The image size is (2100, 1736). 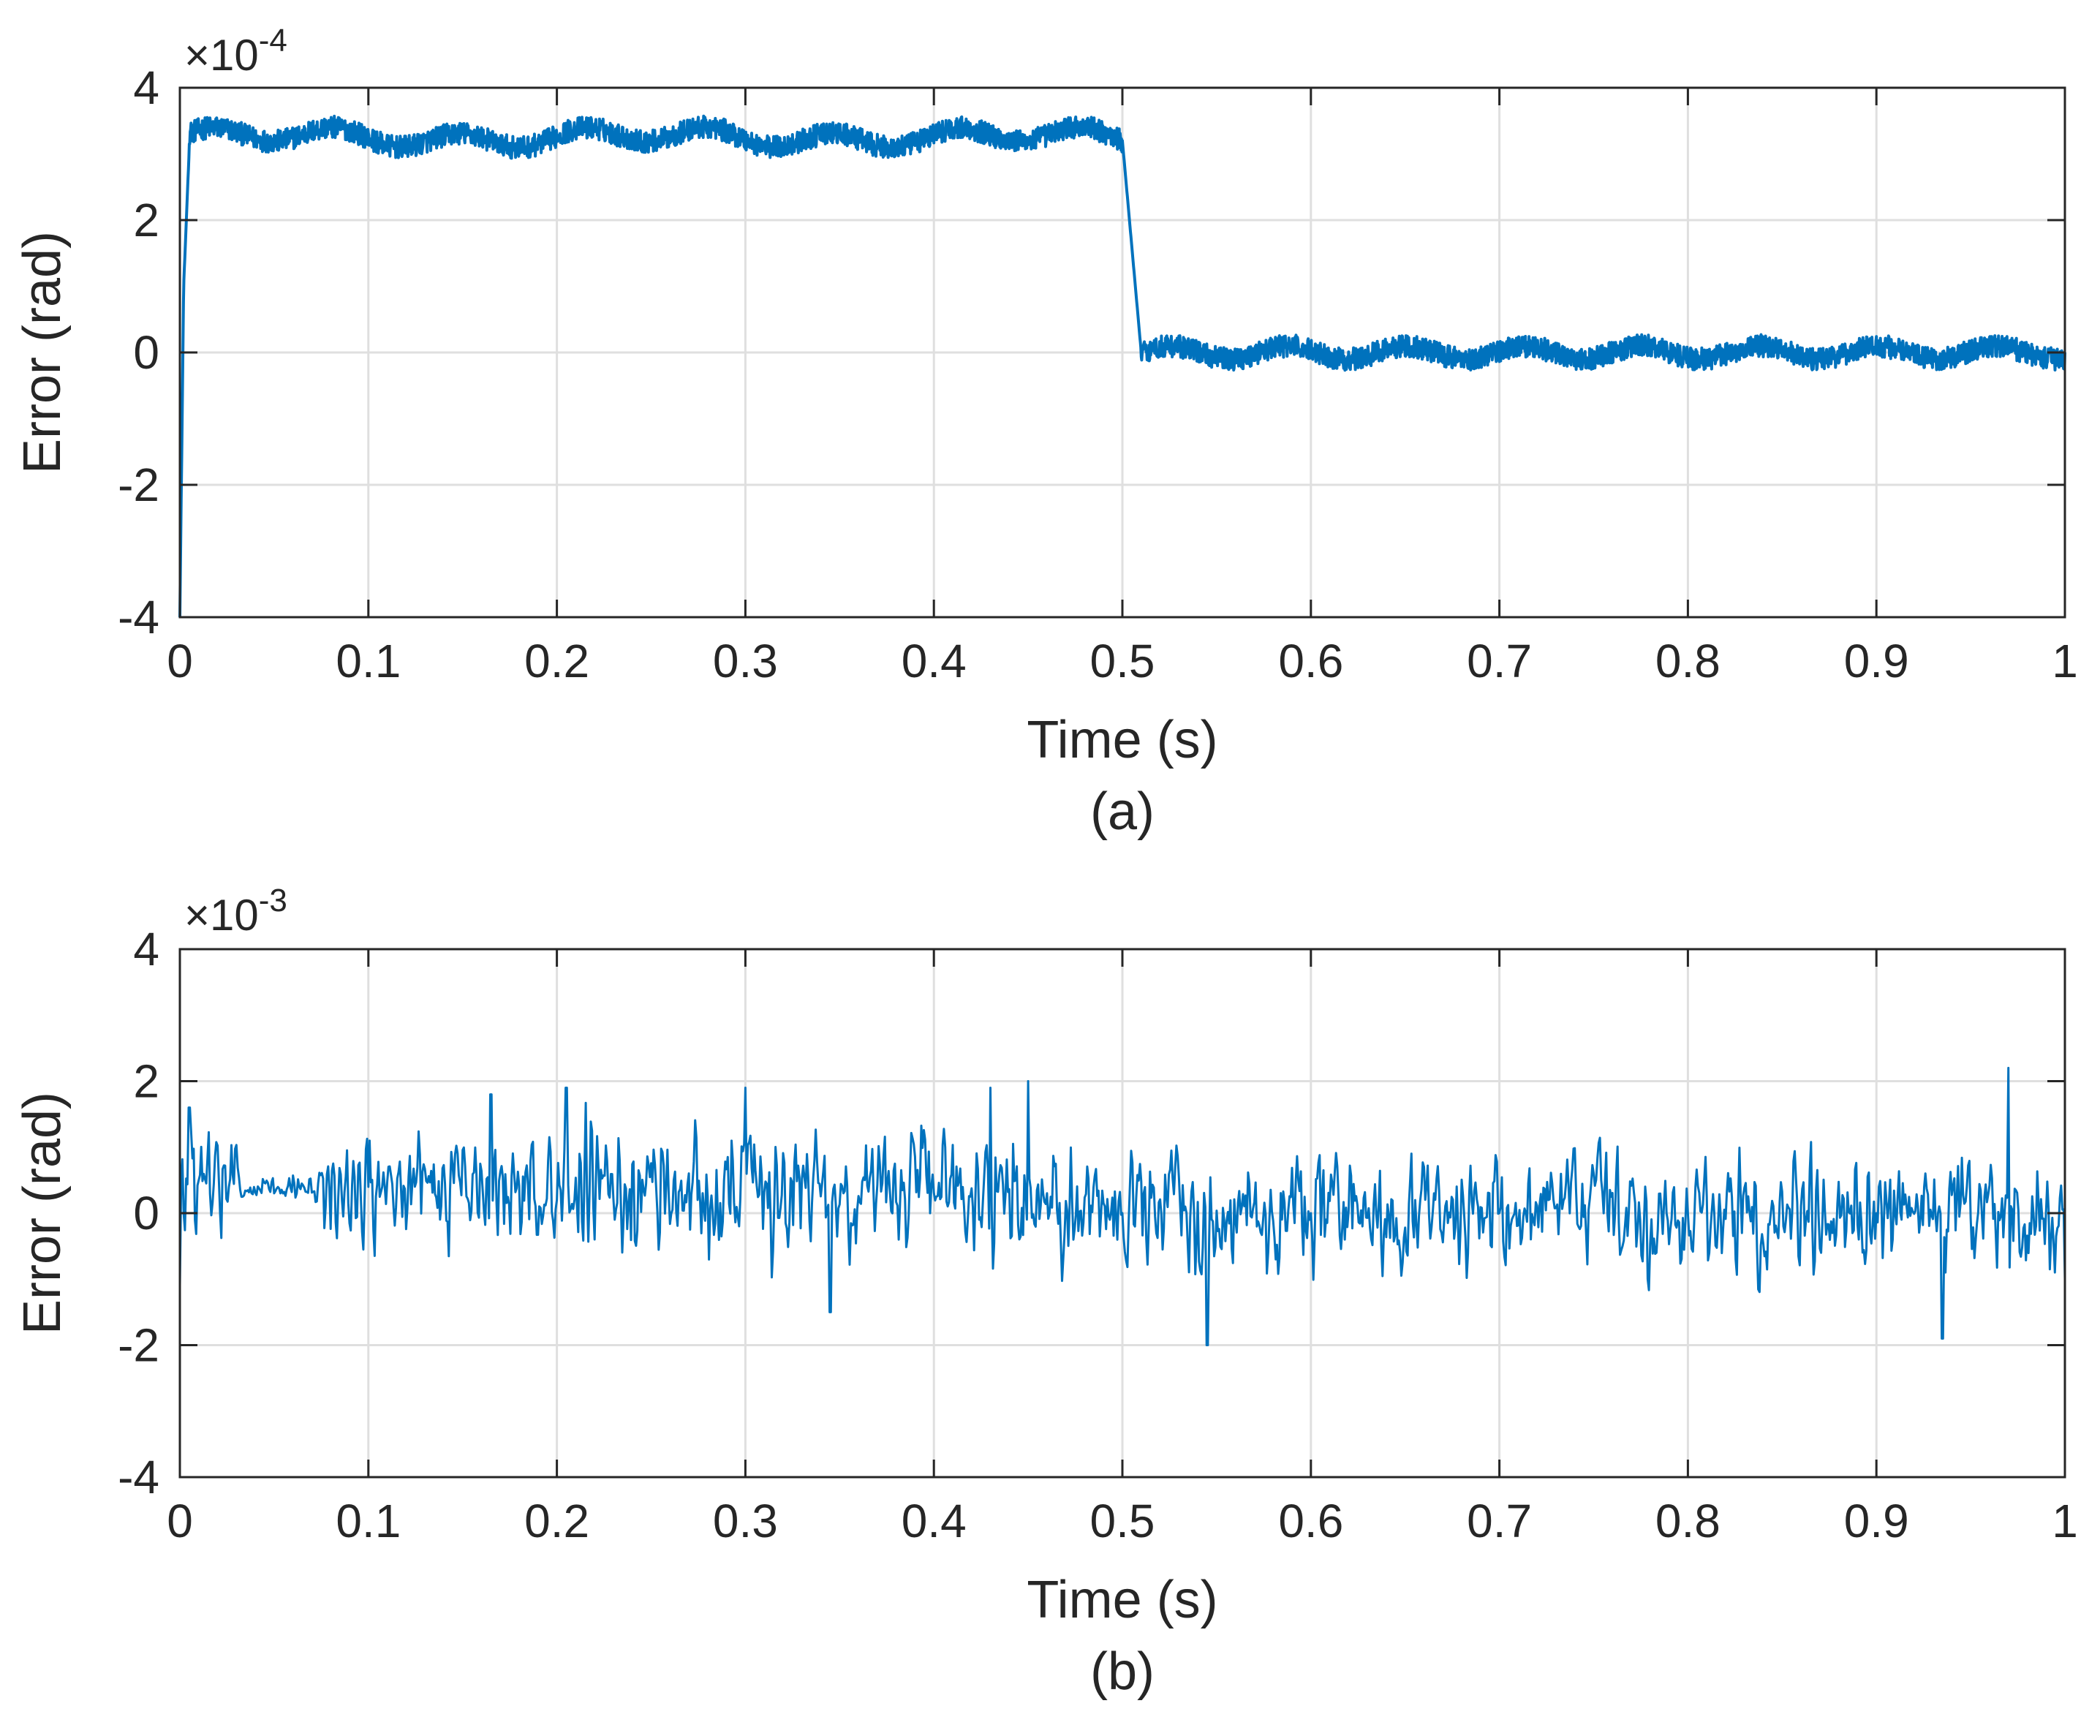 I want to click on y-exponent-label: ×10⁻⁴, so click(x=235, y=52).